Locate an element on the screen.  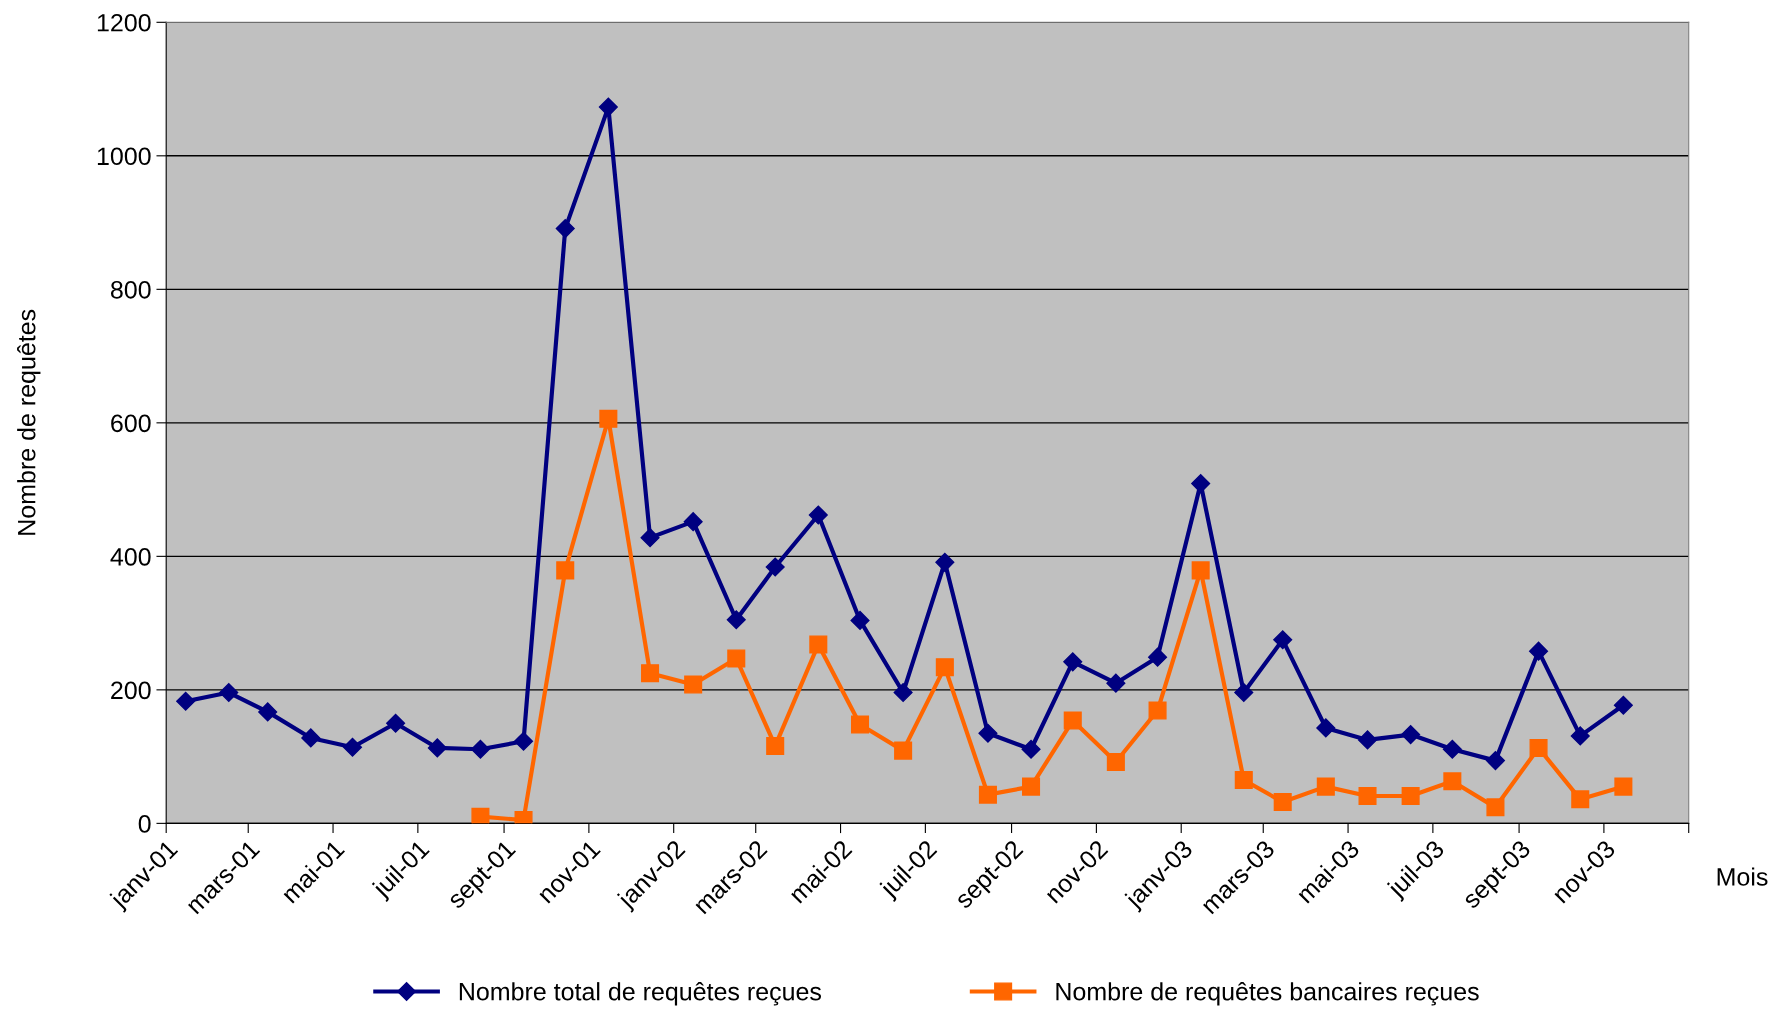
y-tick-label: 800 is located at coordinates (130, 289).